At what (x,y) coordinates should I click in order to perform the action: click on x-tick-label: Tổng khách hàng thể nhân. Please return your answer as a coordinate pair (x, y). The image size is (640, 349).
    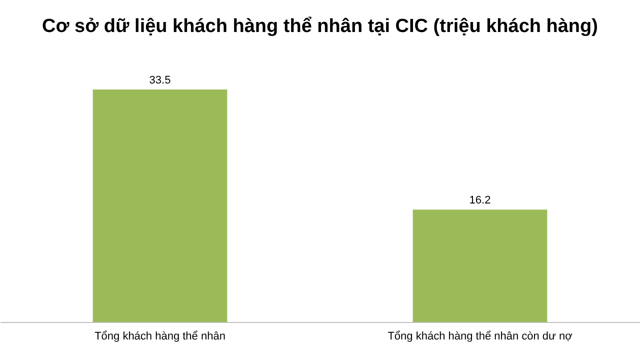
    Looking at the image, I should click on (160, 336).